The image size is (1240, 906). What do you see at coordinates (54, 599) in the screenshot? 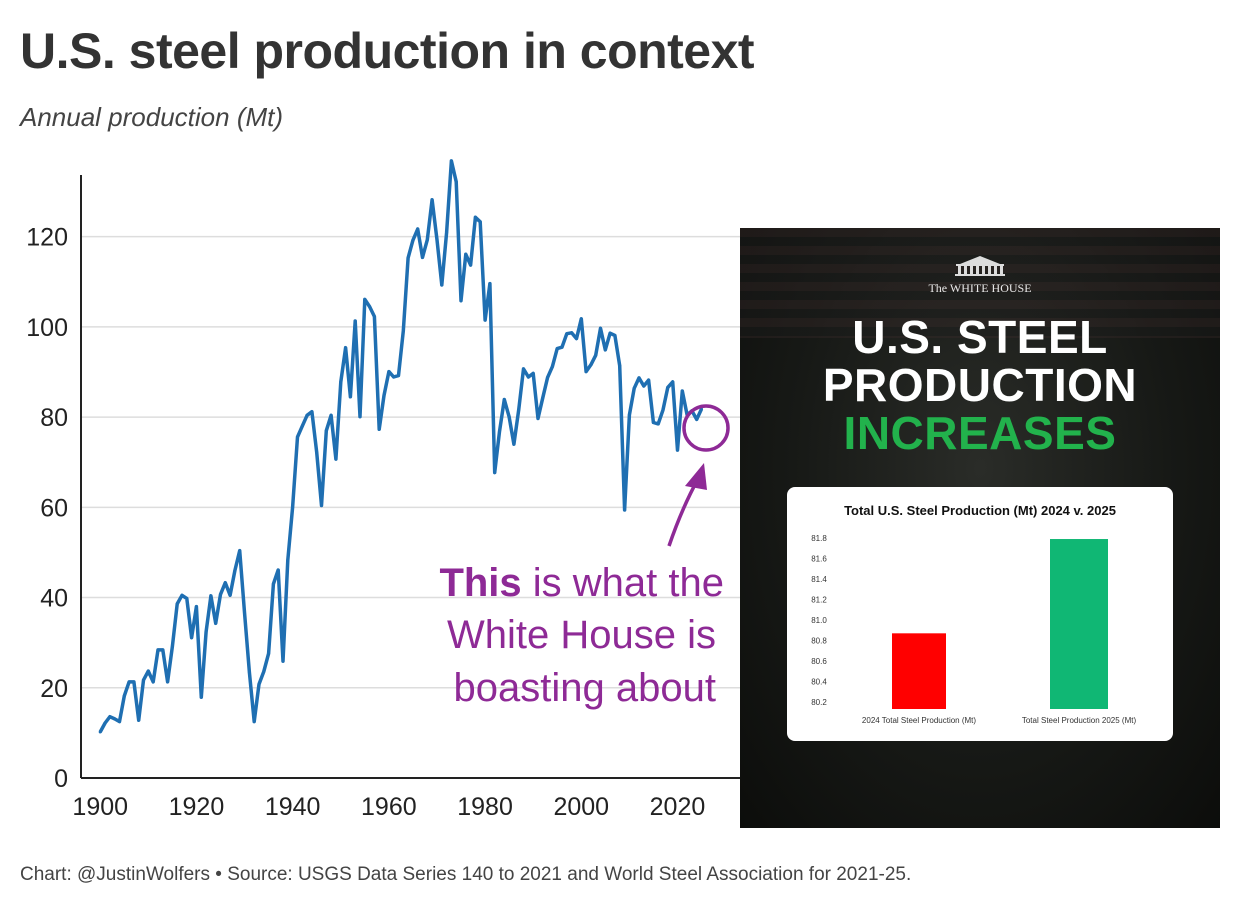
I see `y-tick-label: 40` at bounding box center [54, 599].